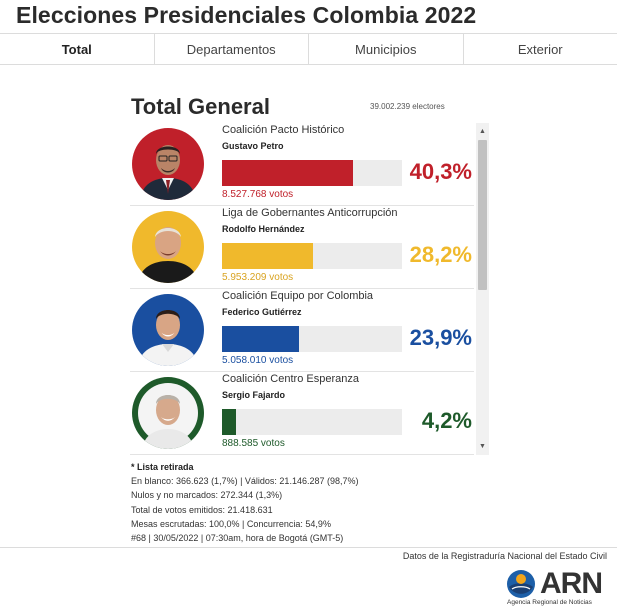  Describe the element at coordinates (521, 584) in the screenshot. I see `arn-logo-icon` at that location.